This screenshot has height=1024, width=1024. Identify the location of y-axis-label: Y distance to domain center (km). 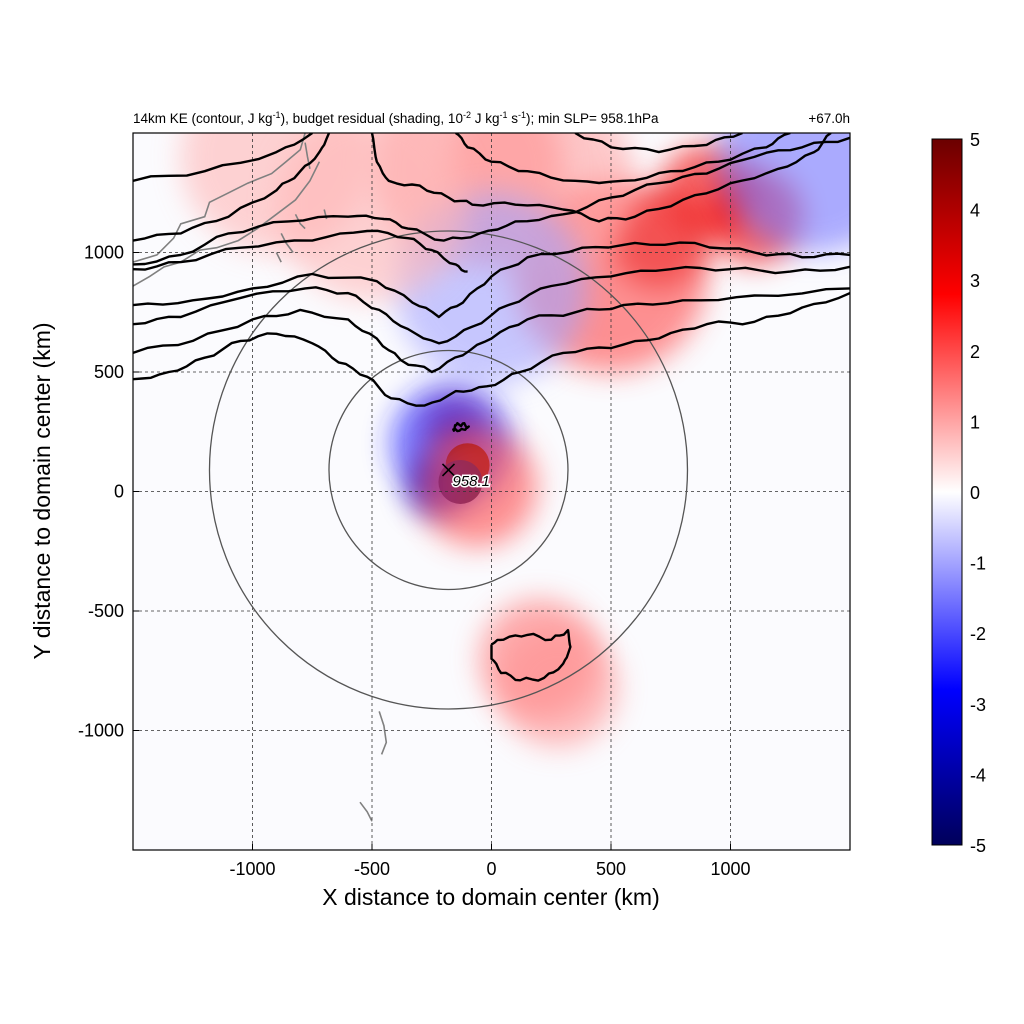
(42, 490).